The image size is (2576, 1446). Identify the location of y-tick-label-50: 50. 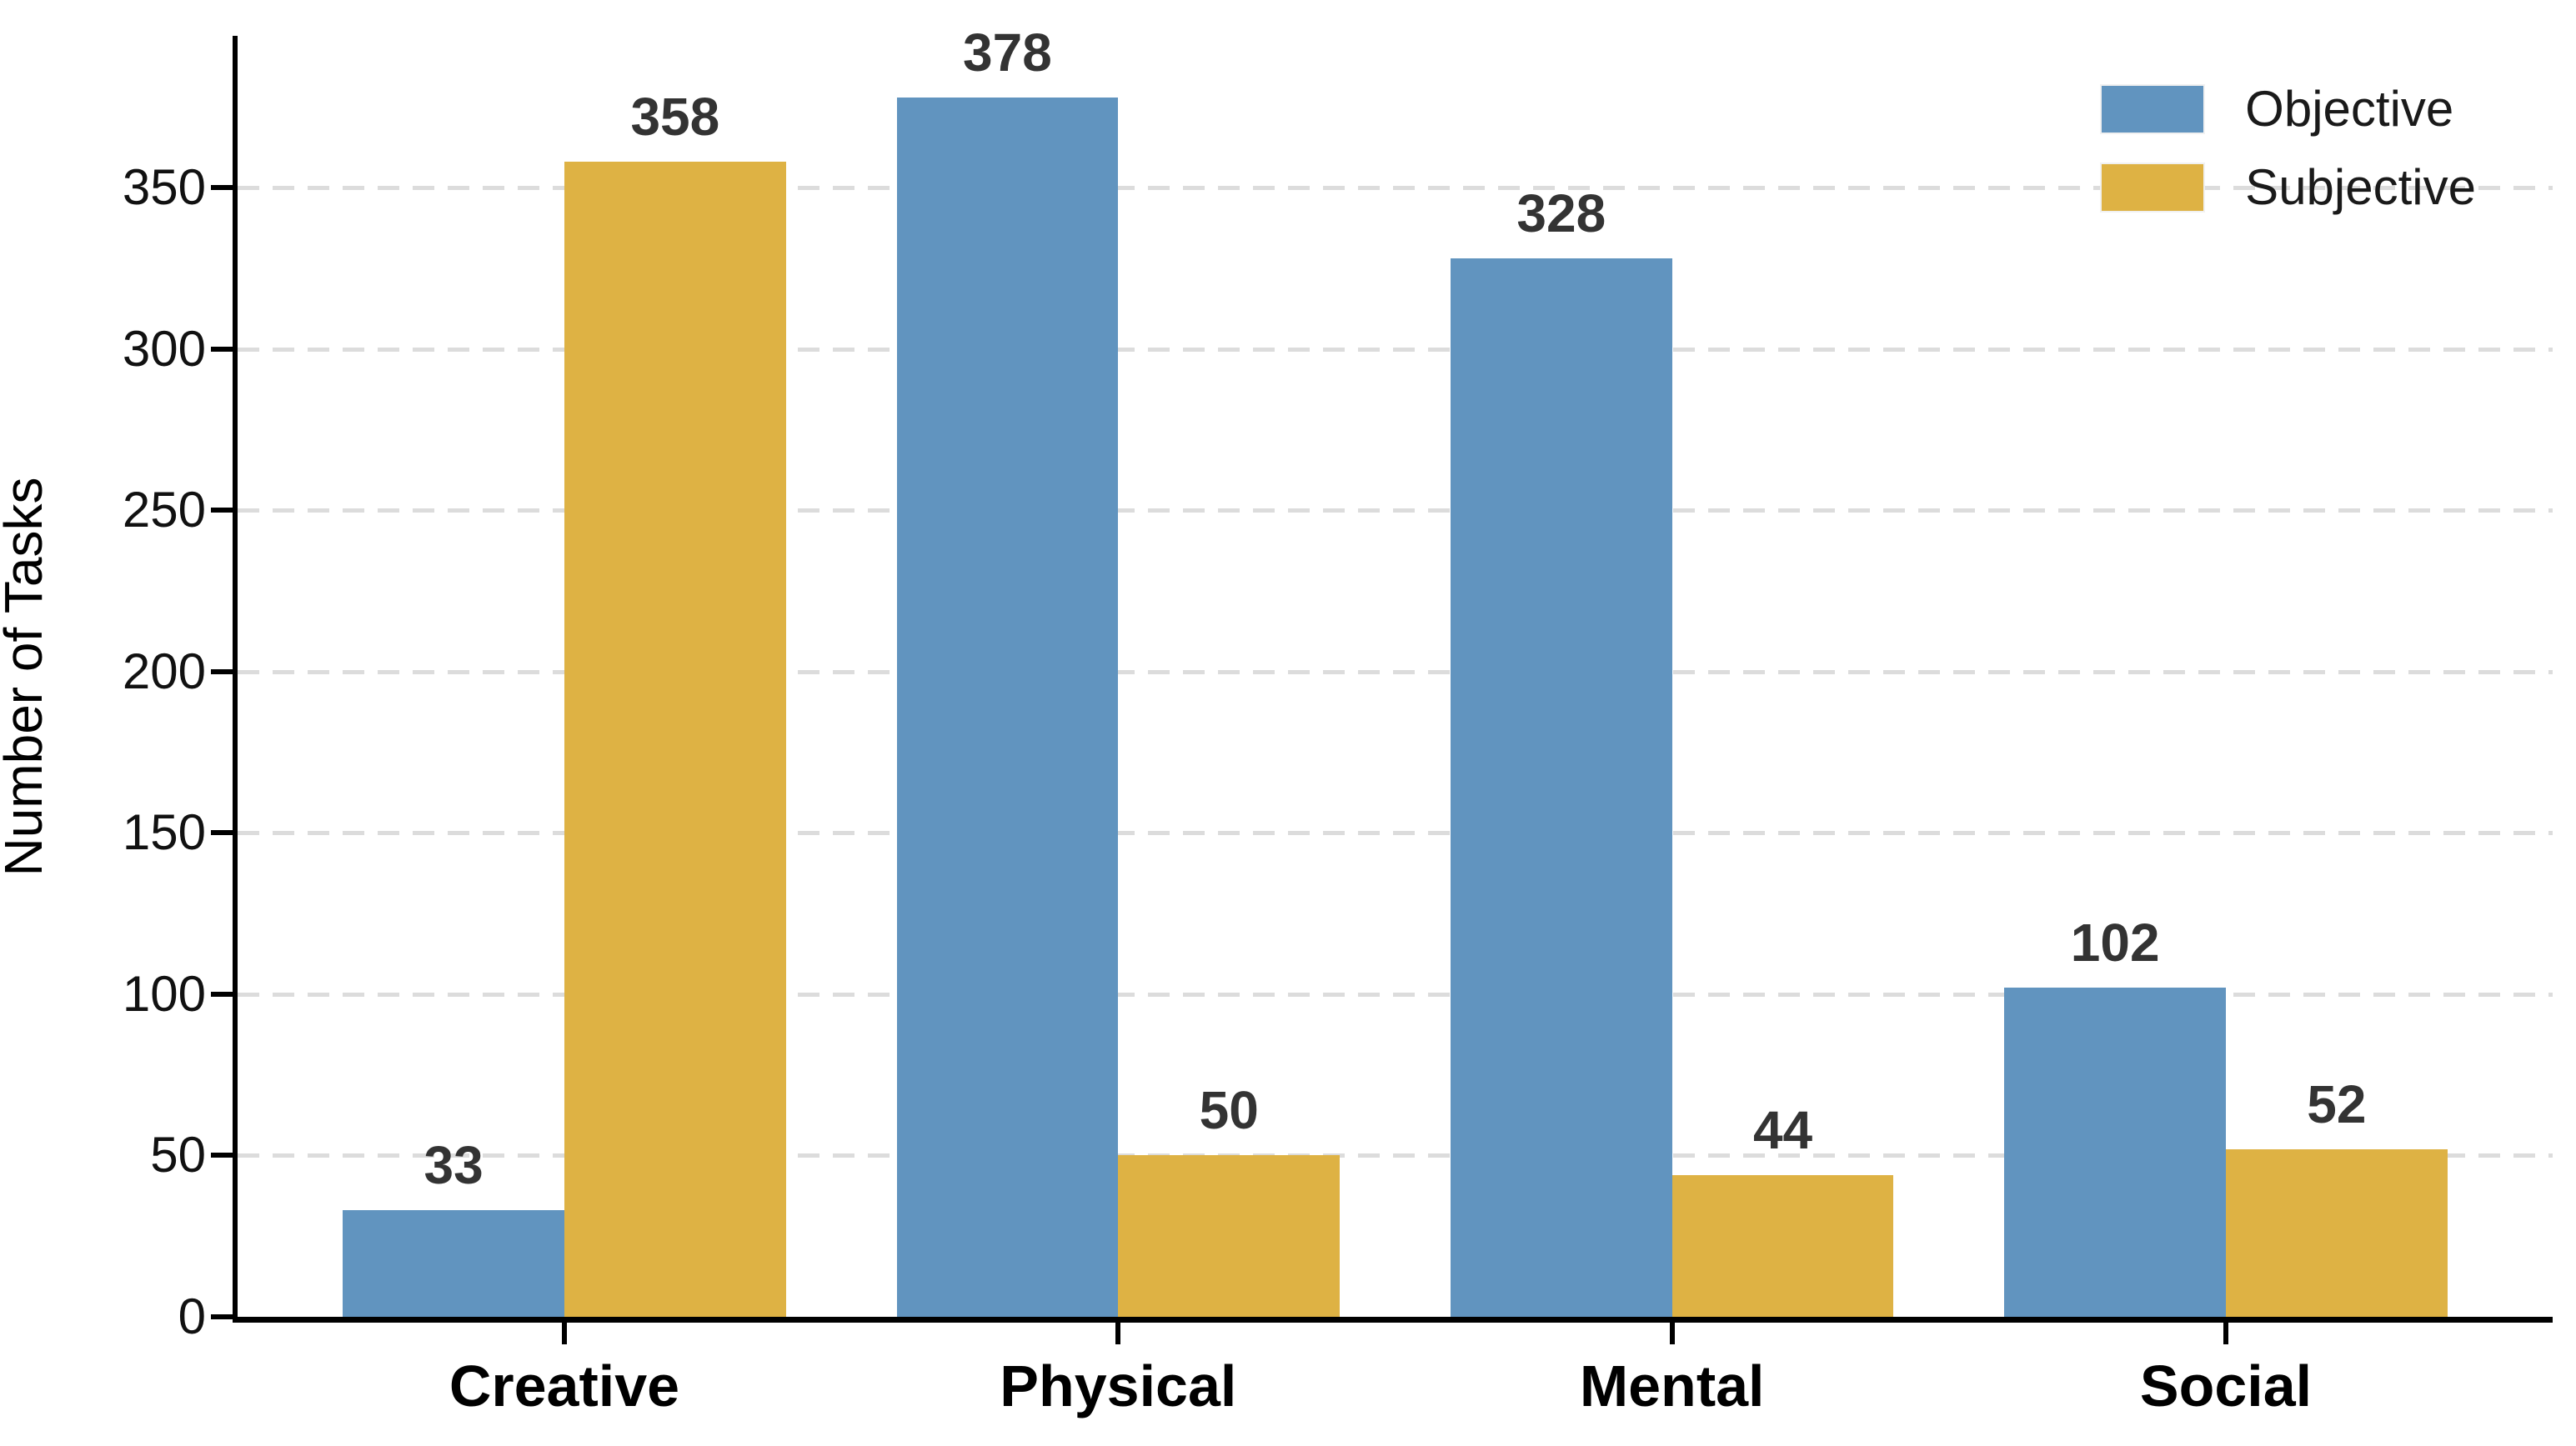
(178, 1155).